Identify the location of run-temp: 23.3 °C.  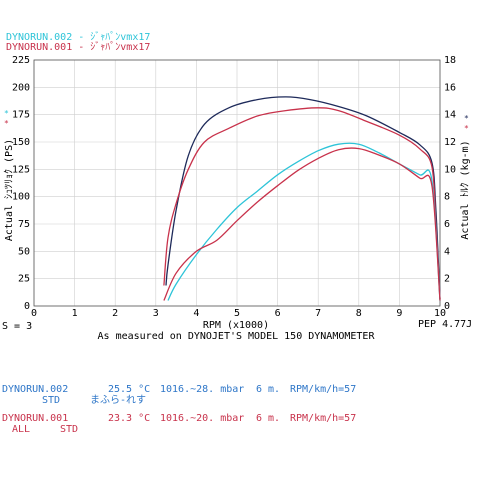
(129, 418).